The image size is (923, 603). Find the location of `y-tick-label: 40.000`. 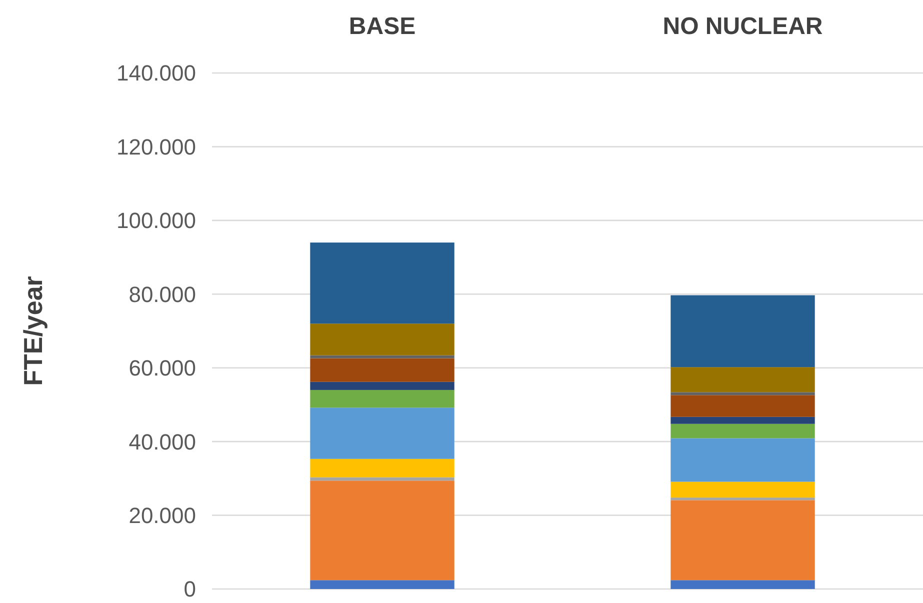

y-tick-label: 40.000 is located at coordinates (162, 441).